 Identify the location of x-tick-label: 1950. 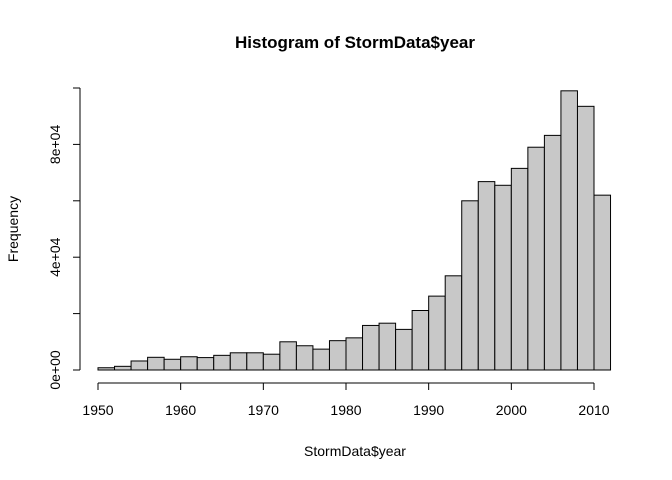
(97, 410).